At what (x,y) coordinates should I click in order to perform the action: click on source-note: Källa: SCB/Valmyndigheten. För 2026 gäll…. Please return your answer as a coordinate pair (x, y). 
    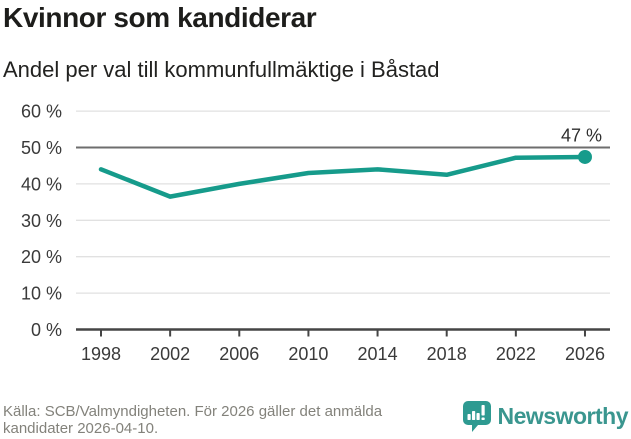
    Looking at the image, I should click on (192, 420).